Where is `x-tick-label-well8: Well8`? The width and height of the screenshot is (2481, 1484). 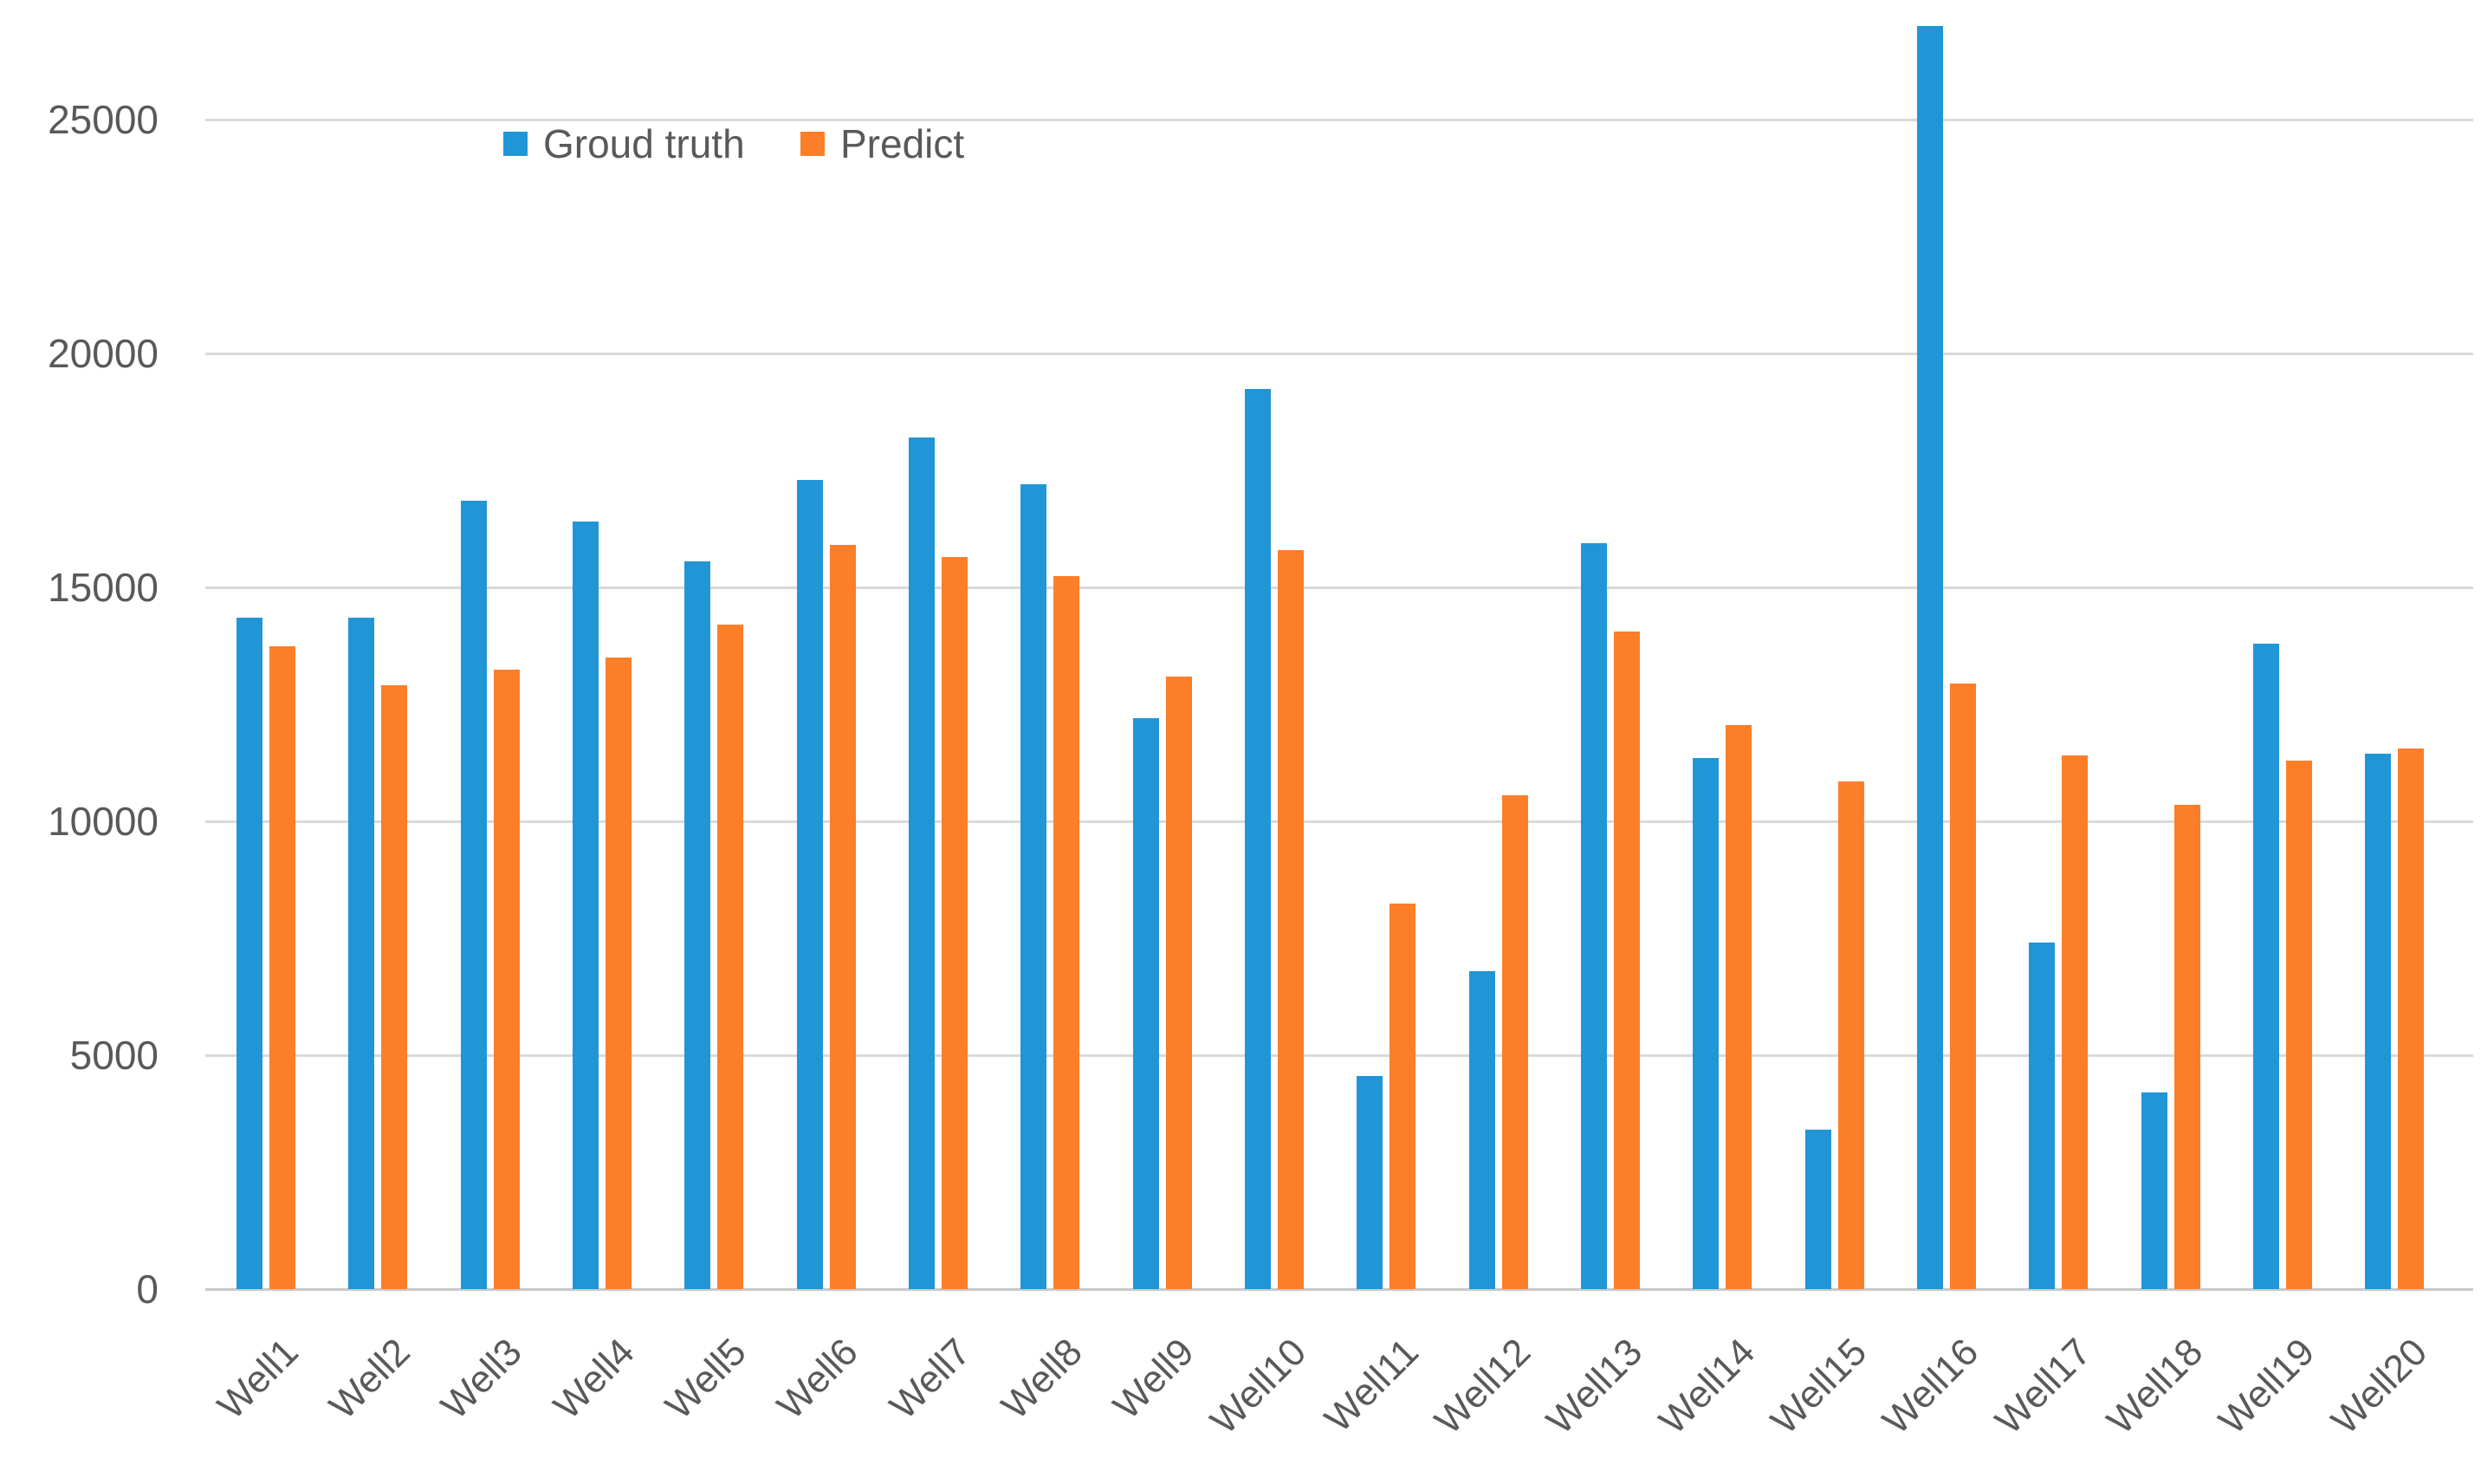 x-tick-label-well8: Well8 is located at coordinates (1042, 1379).